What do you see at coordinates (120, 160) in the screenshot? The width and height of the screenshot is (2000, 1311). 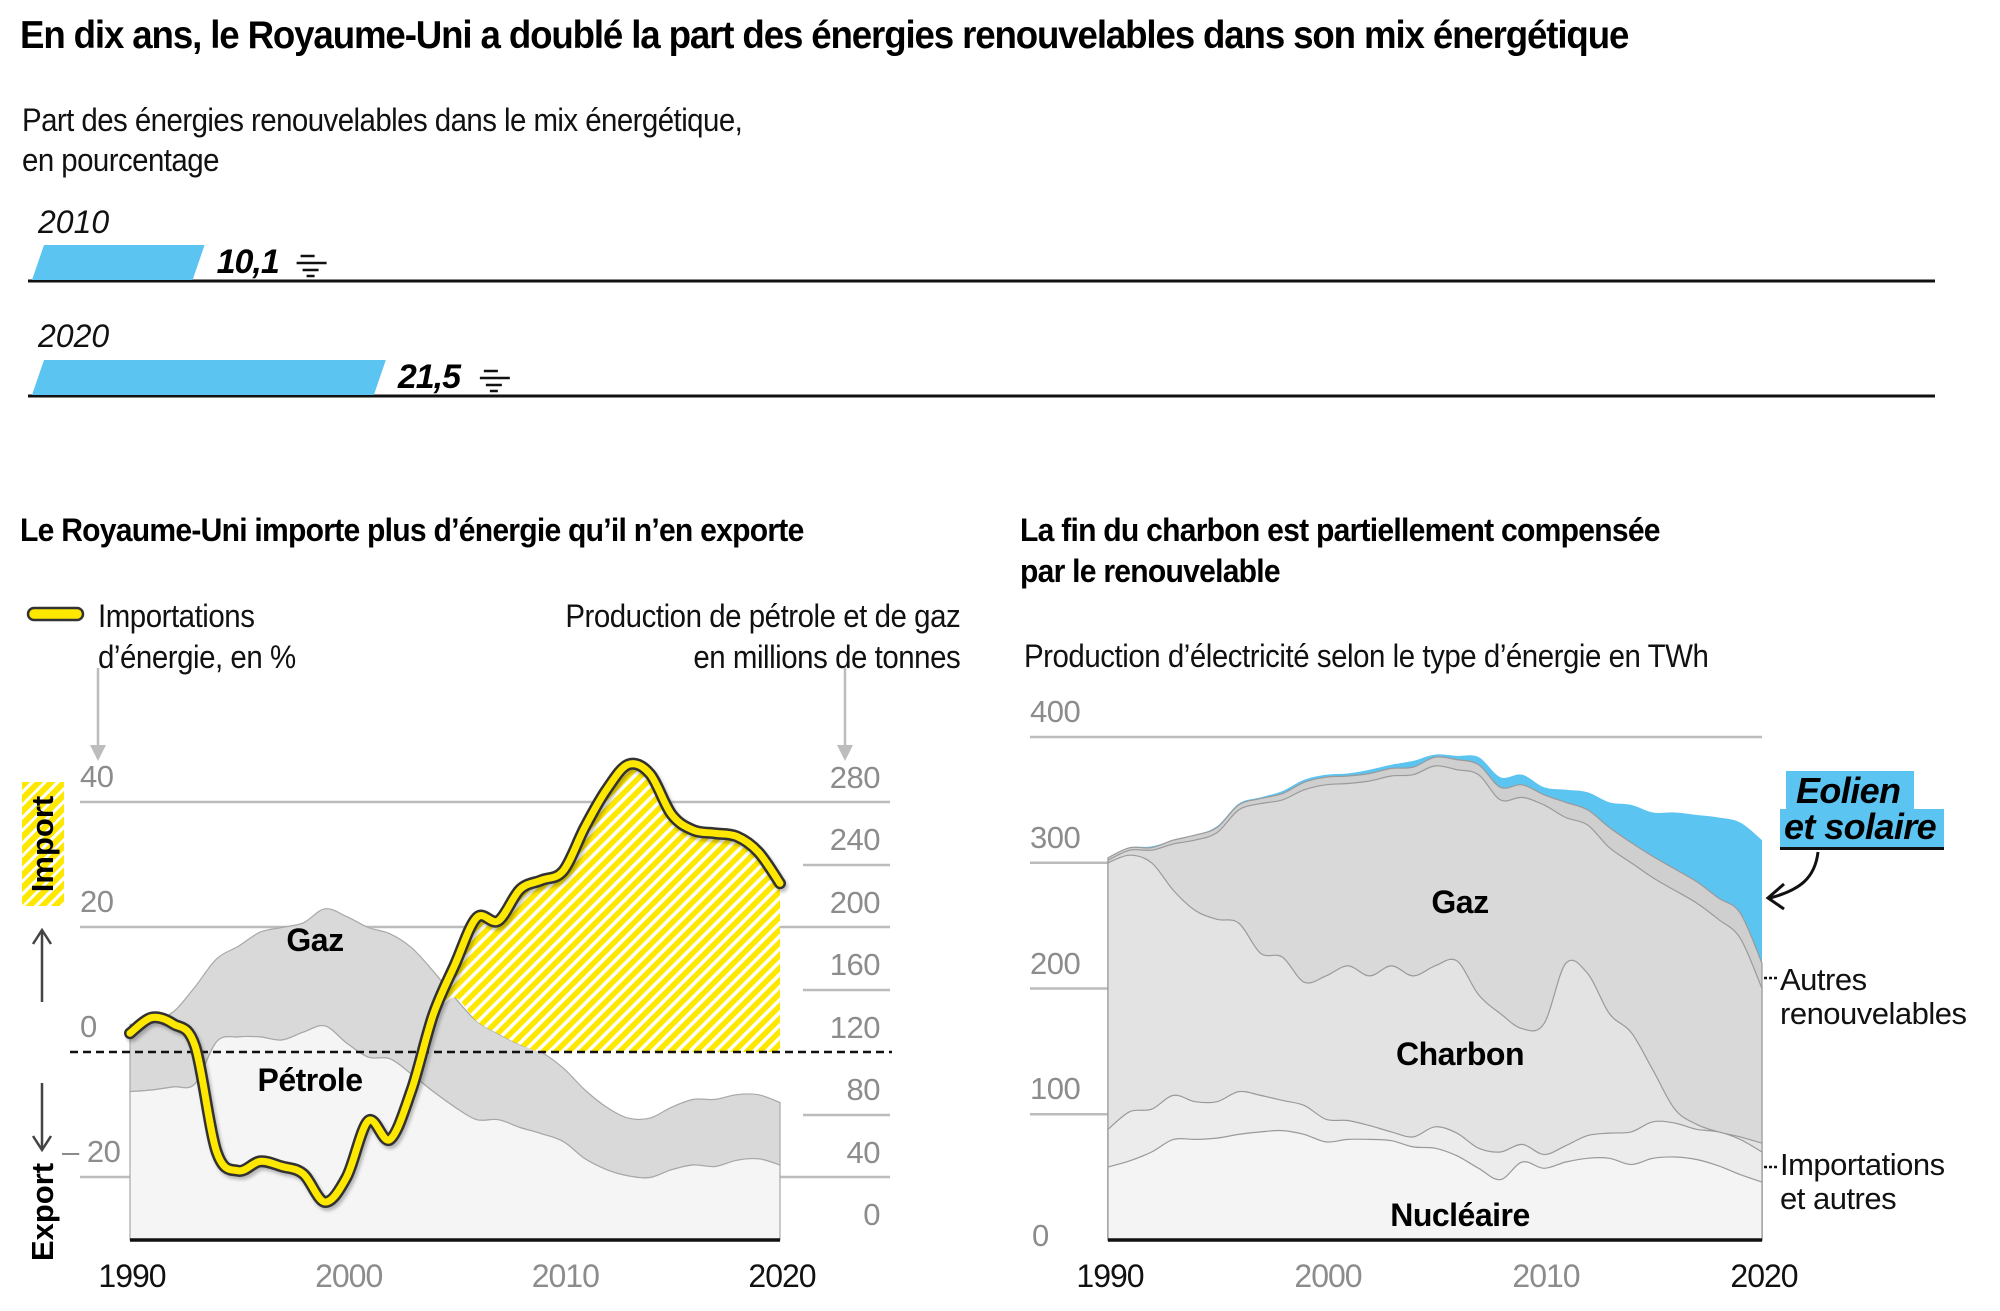 I see `bar-chart-subtitle-line-2: en pourcentage` at bounding box center [120, 160].